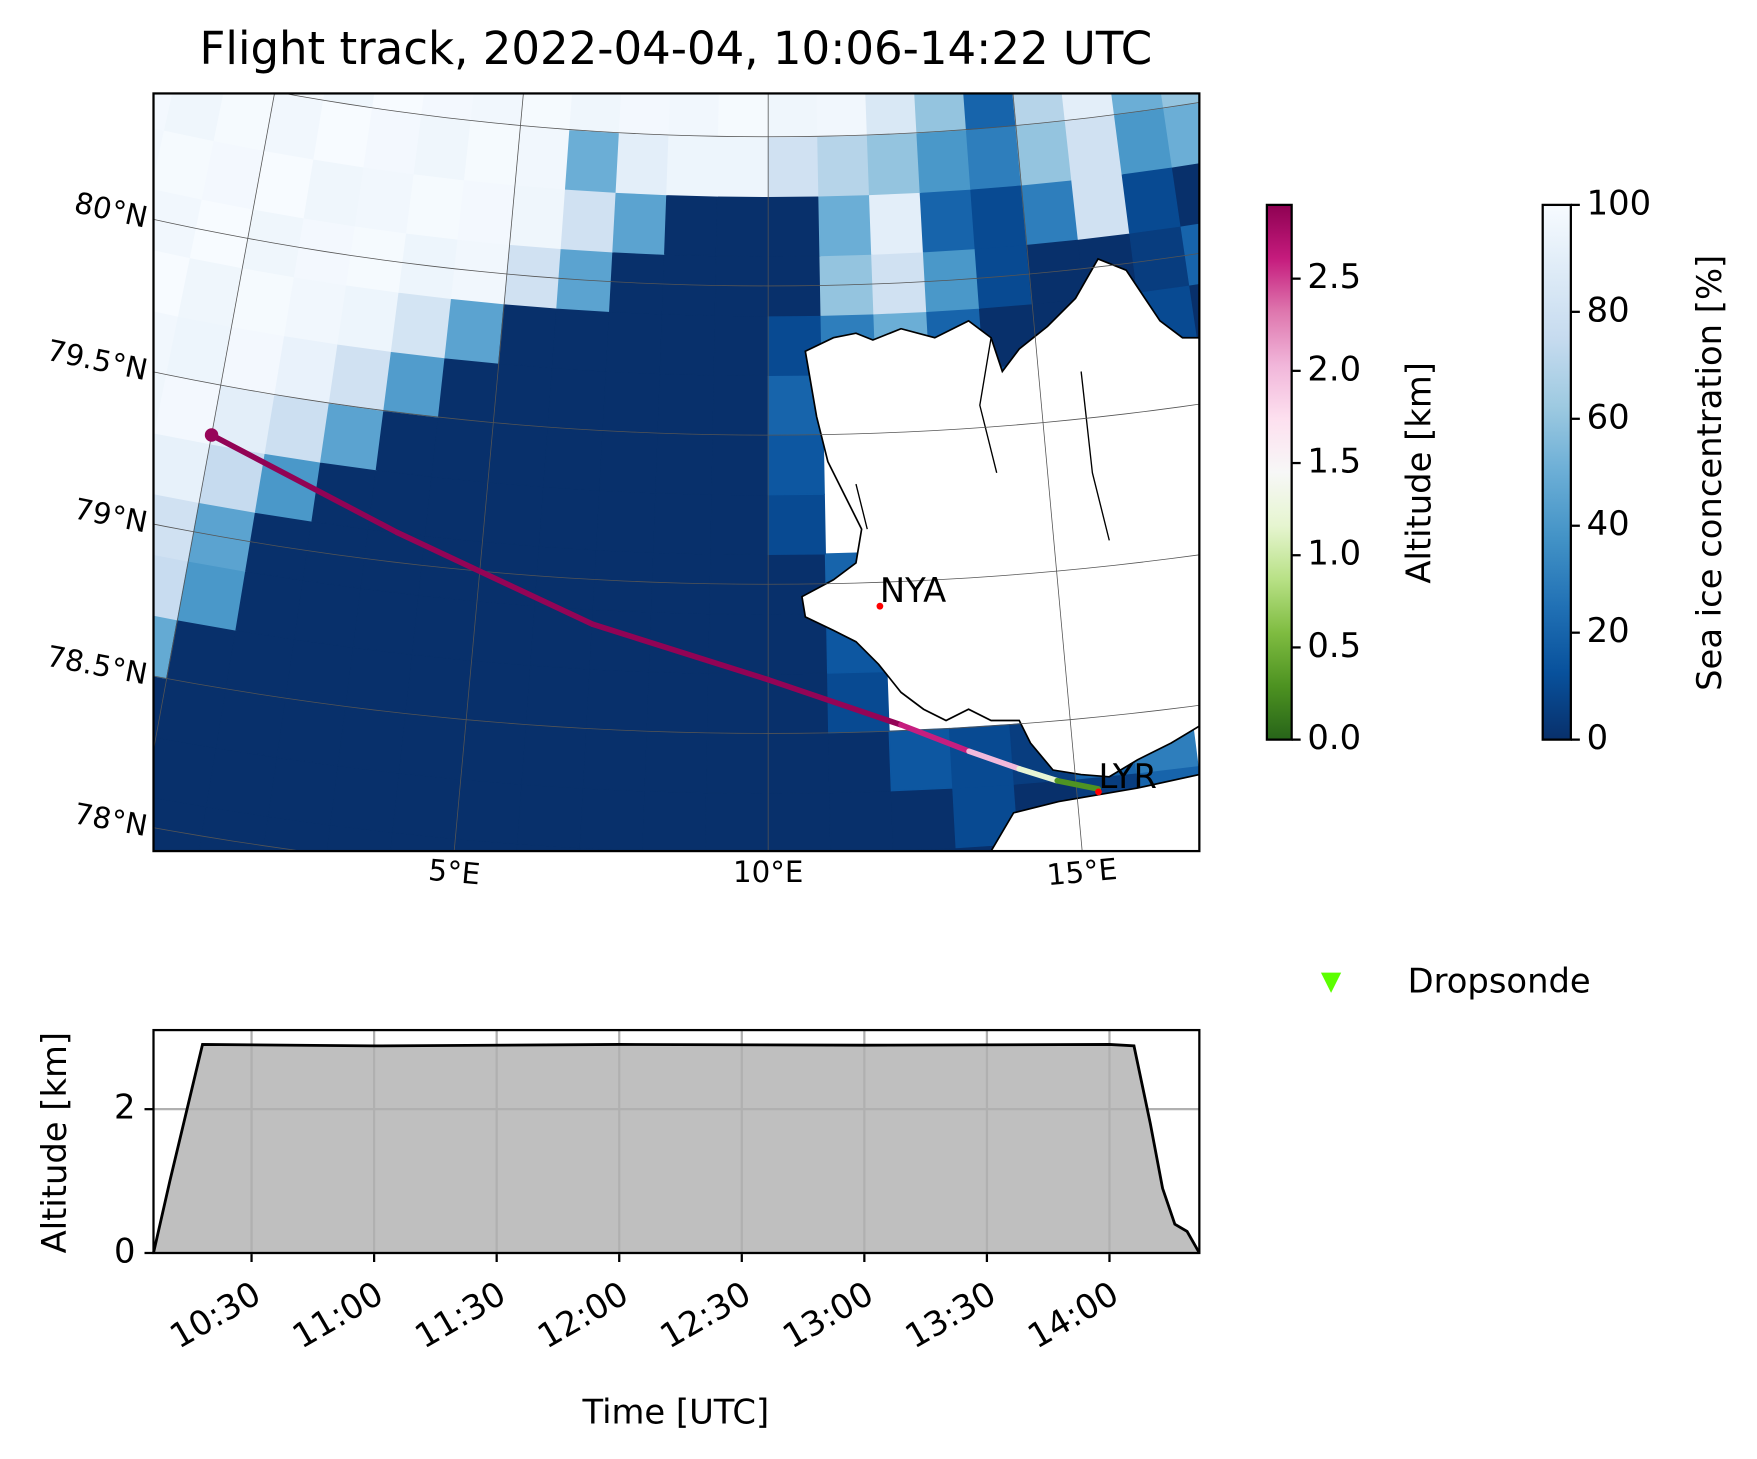  What do you see at coordinates (982, 439) in the screenshot?
I see `fjord-lines` at bounding box center [982, 439].